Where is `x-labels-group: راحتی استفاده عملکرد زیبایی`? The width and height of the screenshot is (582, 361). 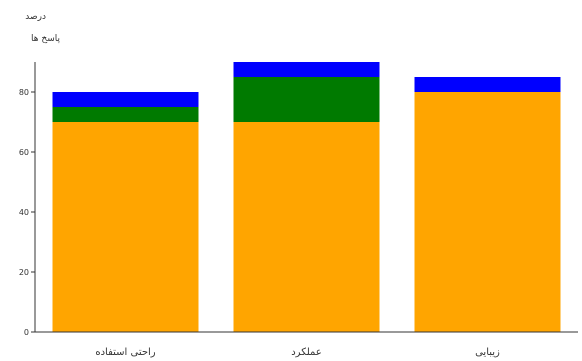
x-labels-group: راحتی استفاده عملکرد زیبایی is located at coordinates (297, 352).